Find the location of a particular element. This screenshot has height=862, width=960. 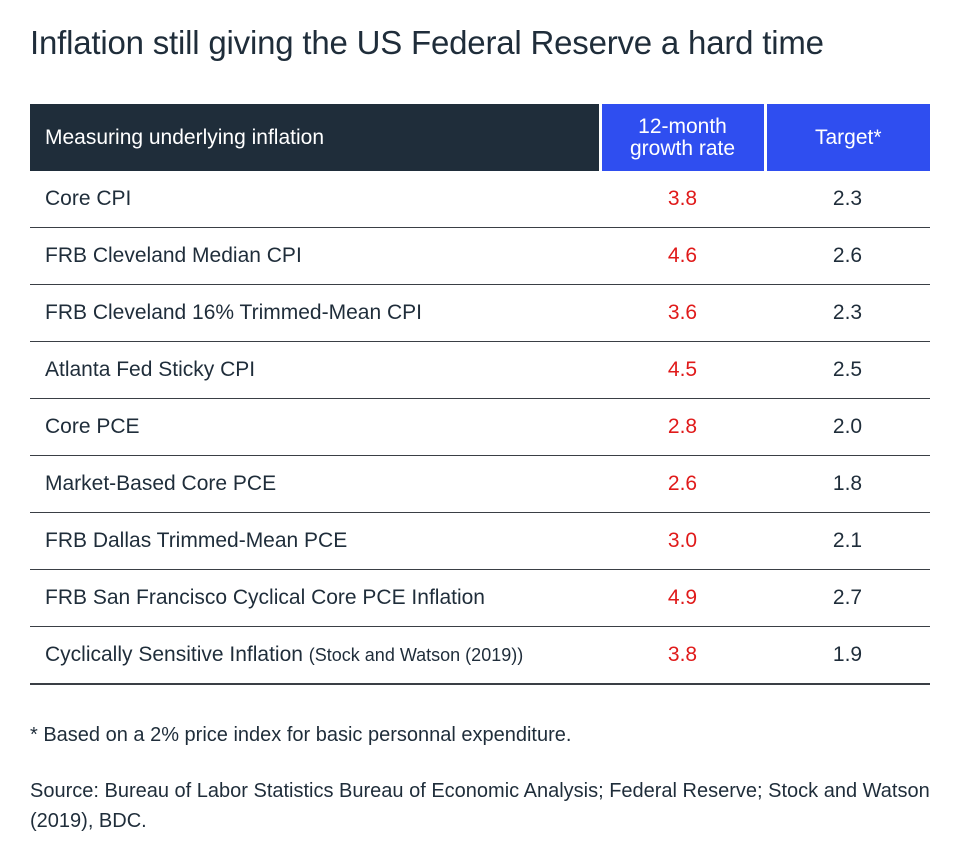

row-measure-label: FRB Dallas Trimmed-Mean PCE is located at coordinates (196, 540).